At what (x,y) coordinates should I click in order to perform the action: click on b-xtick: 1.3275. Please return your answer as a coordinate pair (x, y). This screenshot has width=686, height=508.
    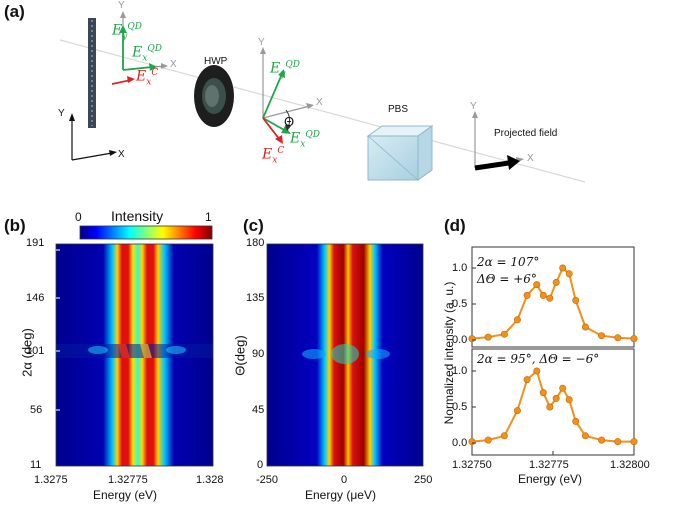
    Looking at the image, I should click on (51, 480).